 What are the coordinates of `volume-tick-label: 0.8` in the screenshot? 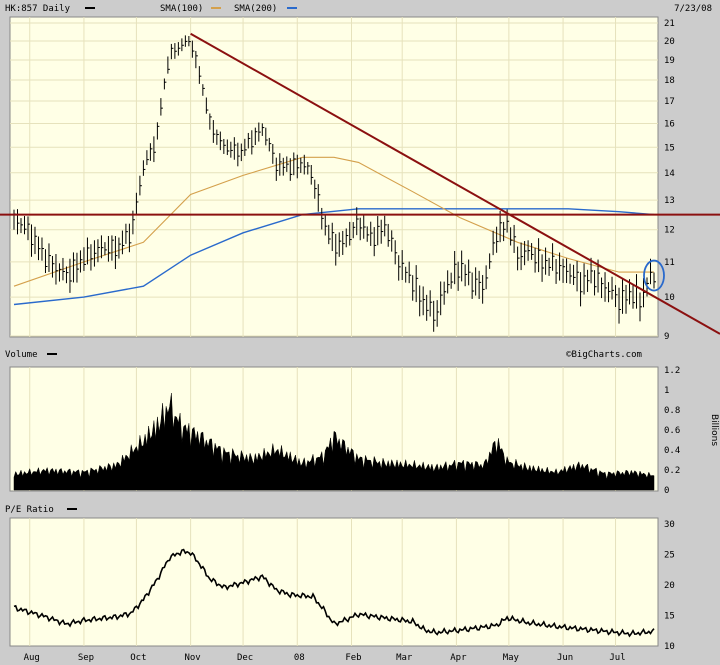 It's located at (672, 411).